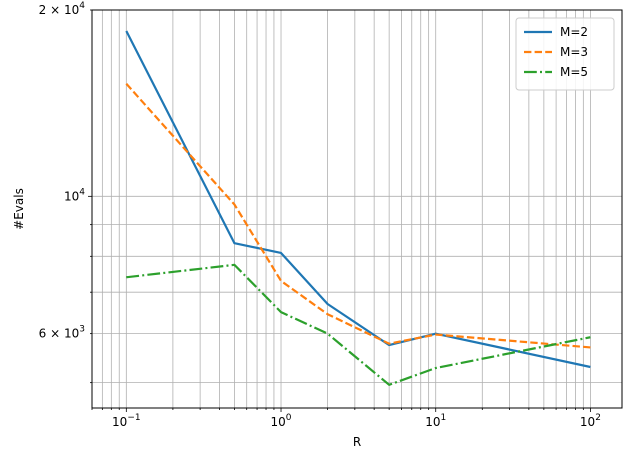  I want to click on legend: M=2 M=3 M=5, so click(565, 54).